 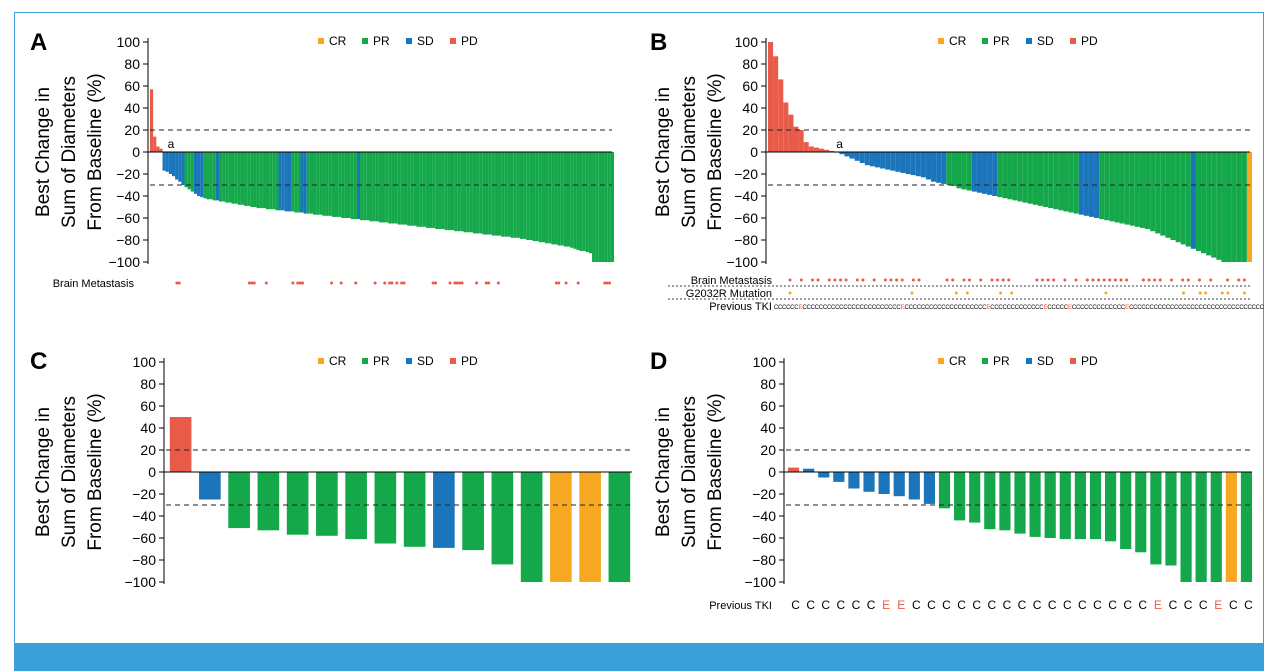 I want to click on row-label: Previous TKI, so click(x=740, y=307).